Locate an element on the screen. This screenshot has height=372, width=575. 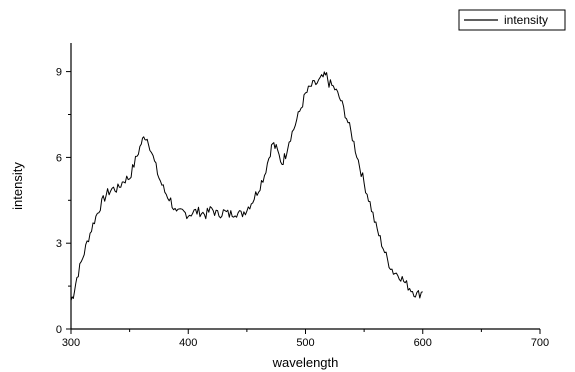
legend: intensity is located at coordinates (512, 20).